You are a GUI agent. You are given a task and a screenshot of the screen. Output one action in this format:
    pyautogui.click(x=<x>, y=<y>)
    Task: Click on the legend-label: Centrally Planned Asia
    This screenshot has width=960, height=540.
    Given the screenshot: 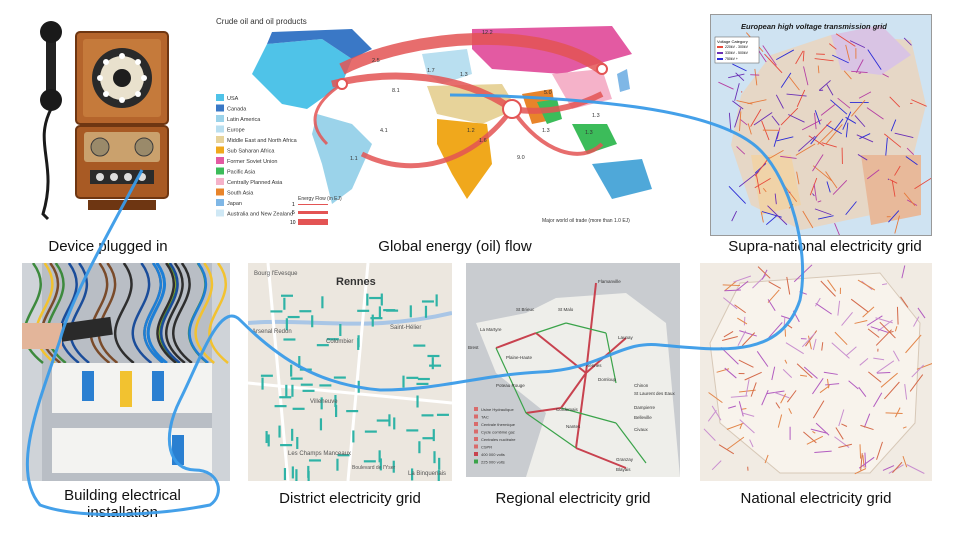 What is the action you would take?
    pyautogui.click(x=255, y=183)
    